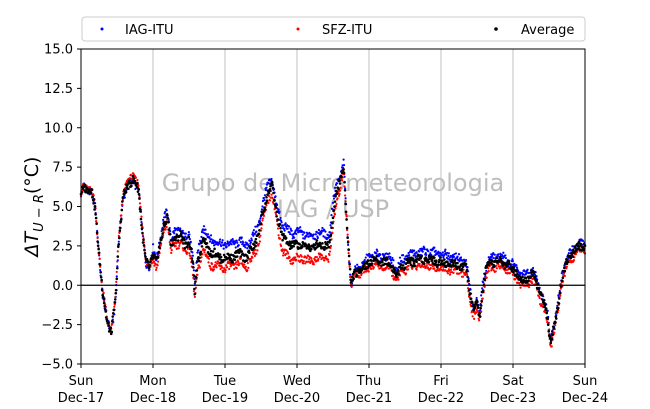 The image size is (650, 409). I want to click on x-tick-label-day: Sat, so click(512, 381).